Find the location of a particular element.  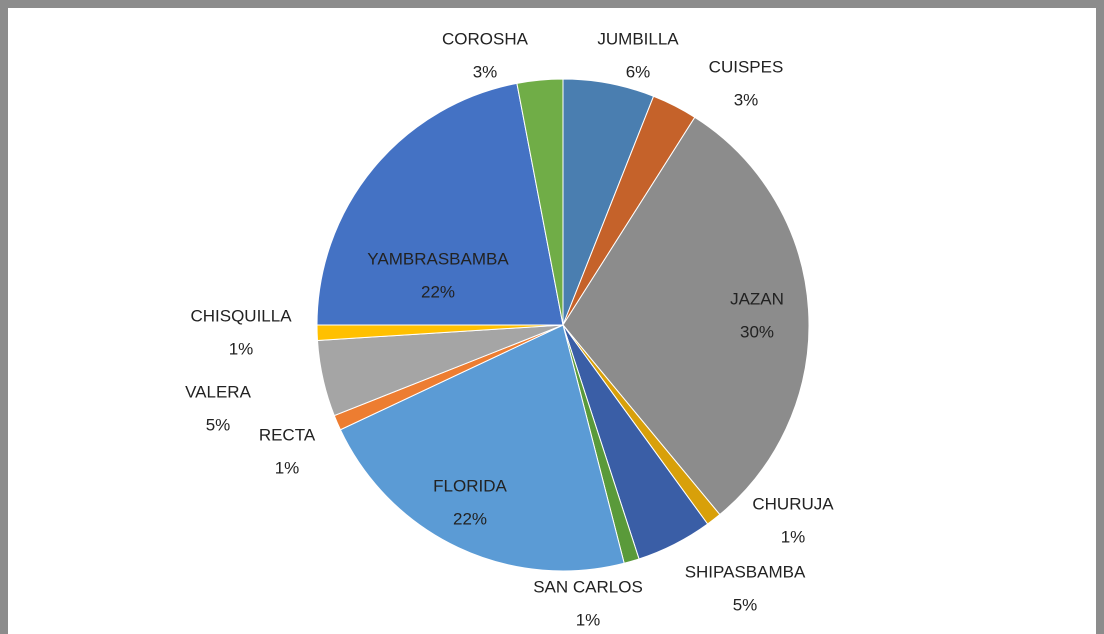

data-label-name: CUISPES is located at coordinates (746, 66).